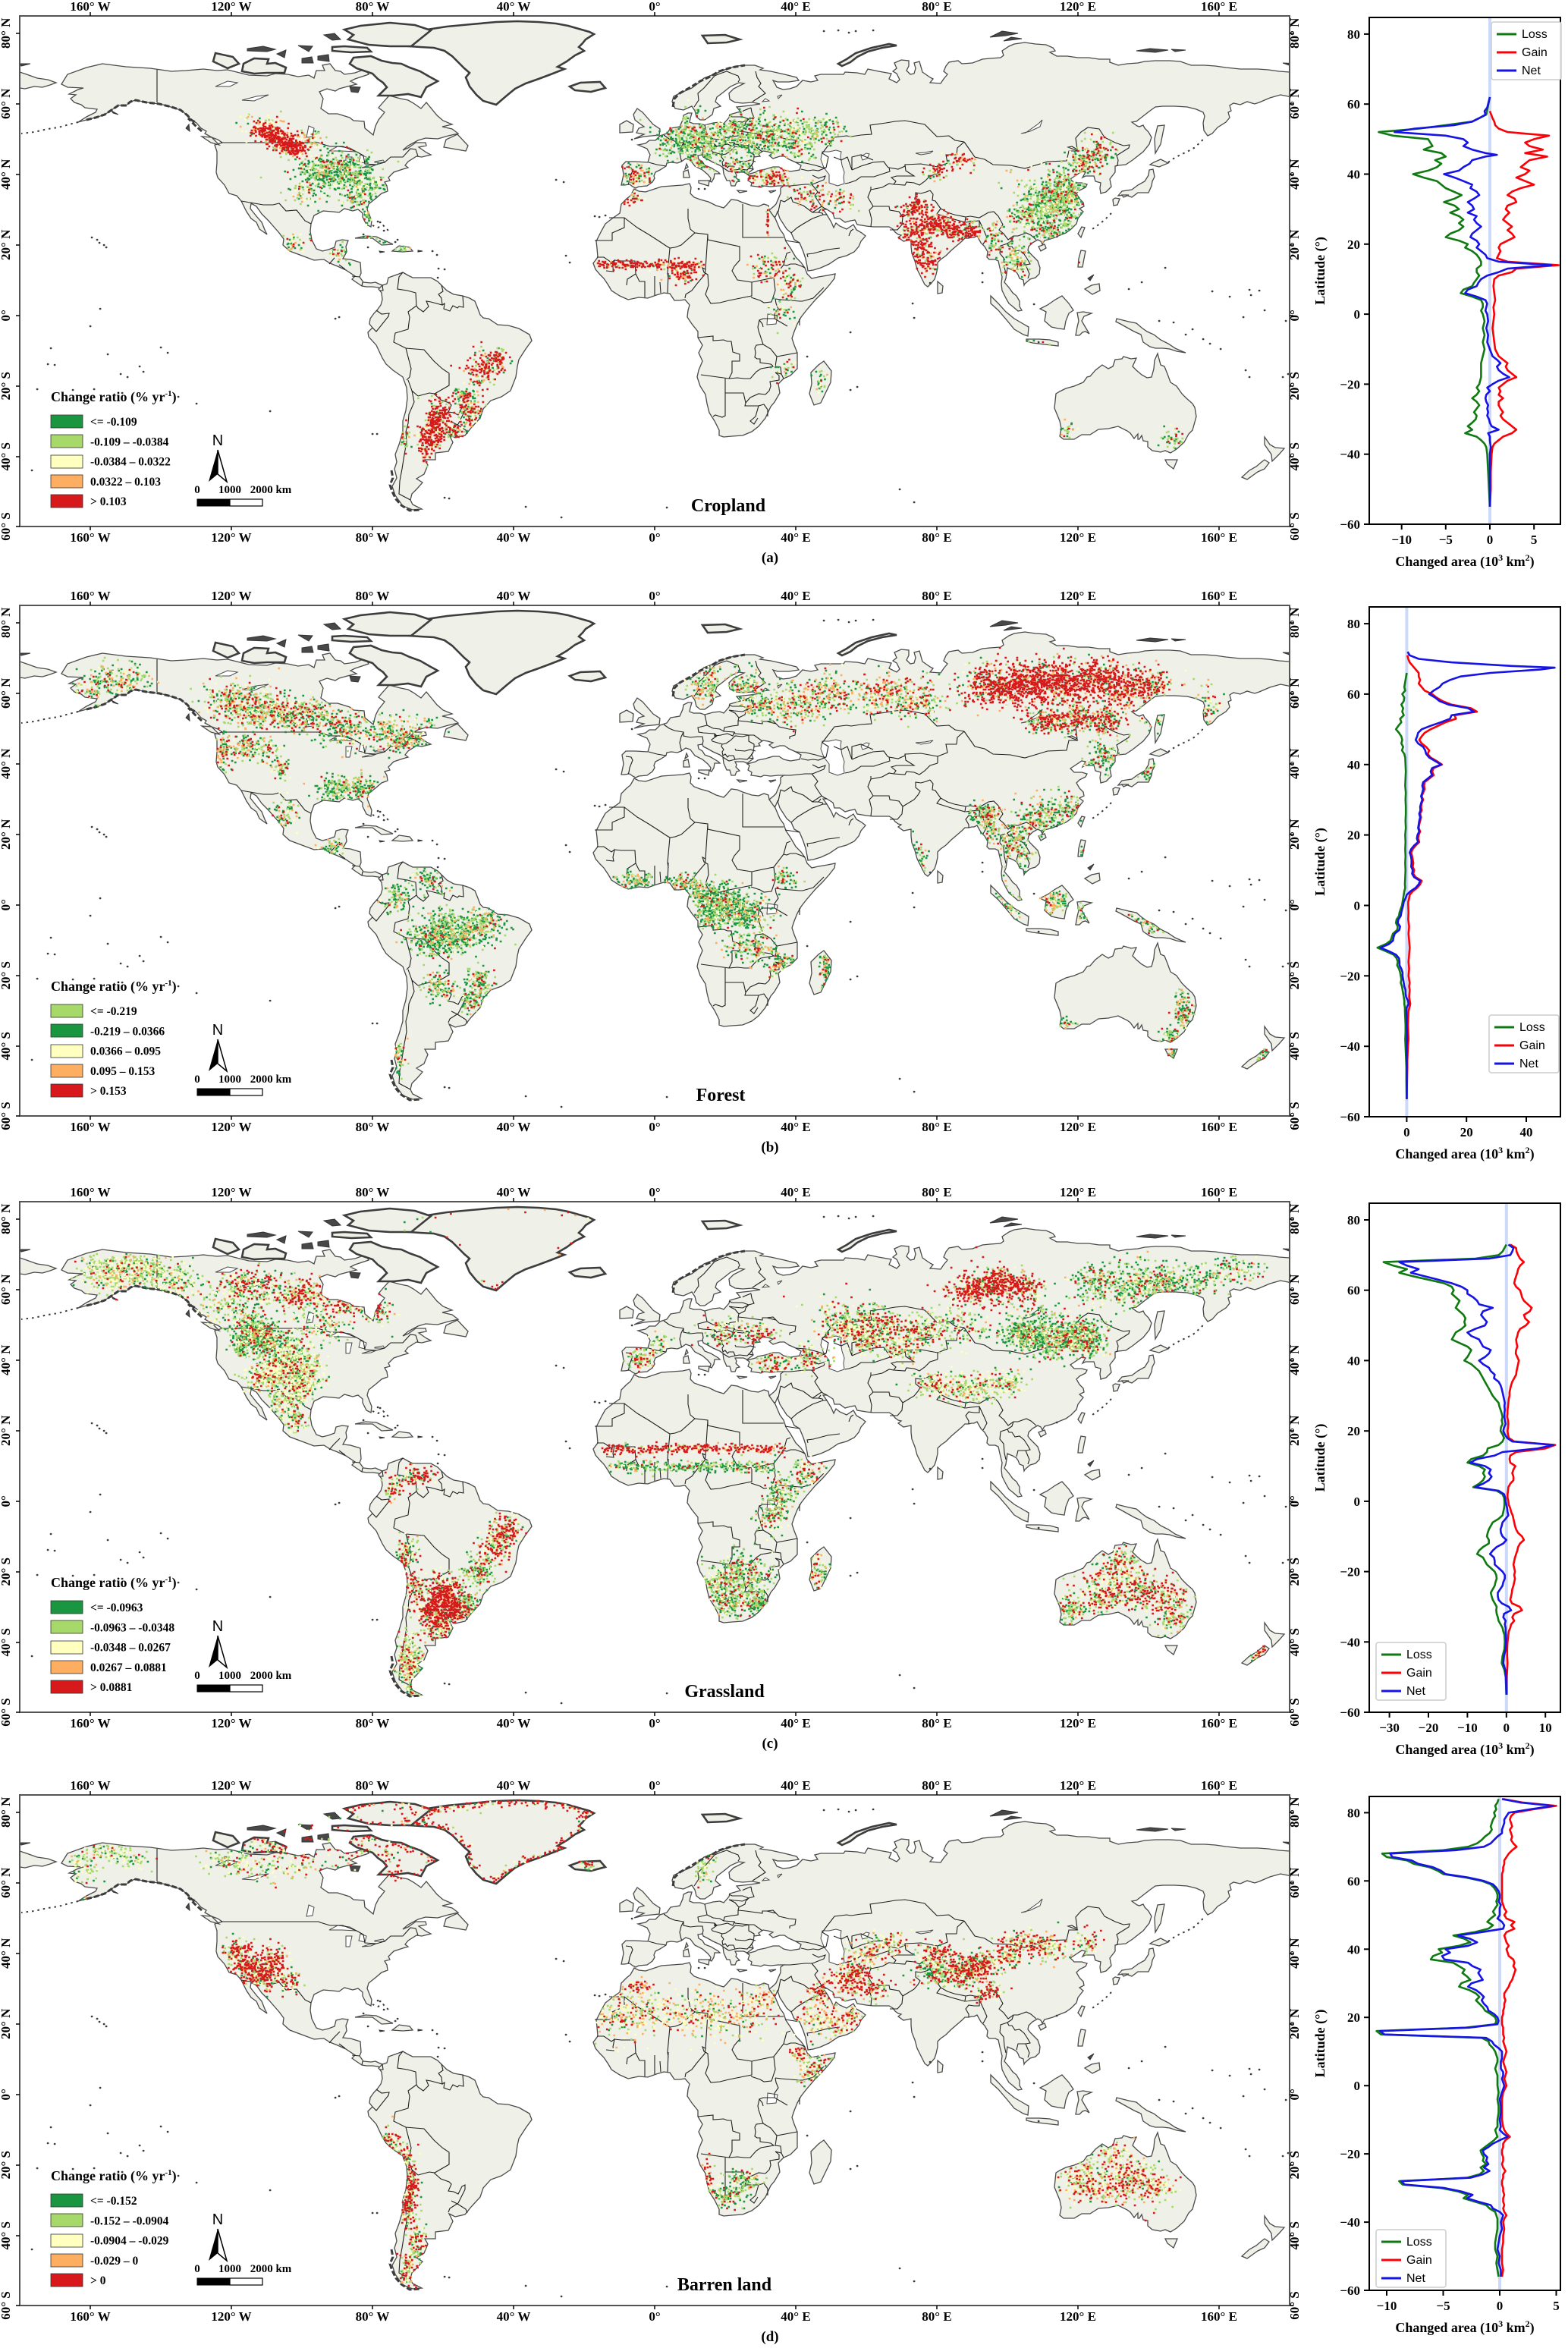 This screenshot has width=1568, height=2348. What do you see at coordinates (1534, 540) in the screenshot?
I see `svg-text: 5` at bounding box center [1534, 540].